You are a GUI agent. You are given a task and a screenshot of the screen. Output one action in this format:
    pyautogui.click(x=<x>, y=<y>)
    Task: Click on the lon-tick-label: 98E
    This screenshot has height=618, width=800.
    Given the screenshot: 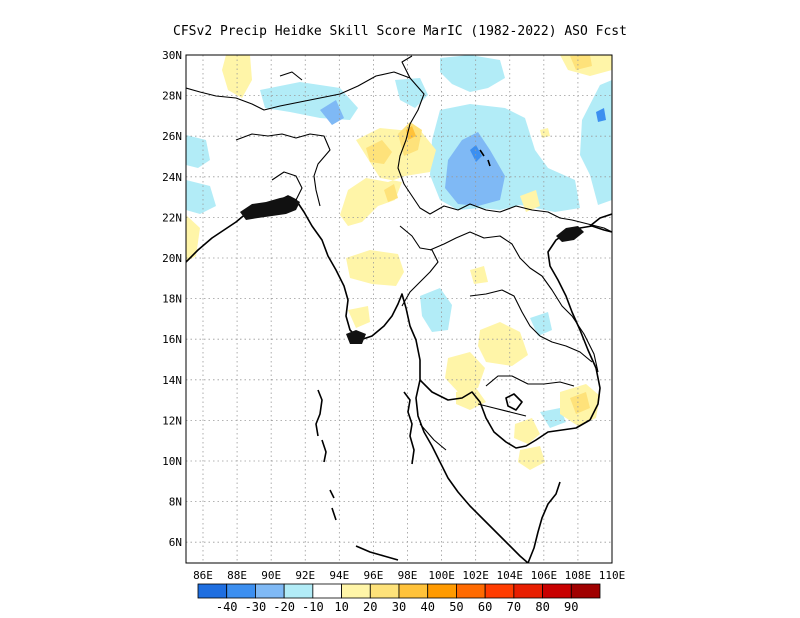 What is the action you would take?
    pyautogui.click(x=408, y=575)
    